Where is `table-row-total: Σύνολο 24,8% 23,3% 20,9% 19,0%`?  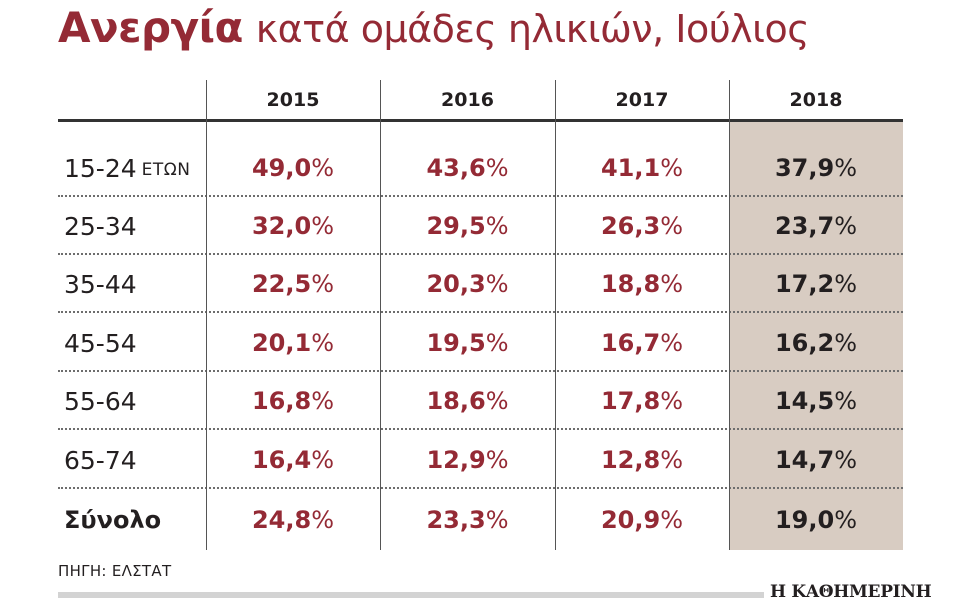
table-row-total: Σύνολο 24,8% 23,3% 20,9% 19,0% is located at coordinates (480, 520).